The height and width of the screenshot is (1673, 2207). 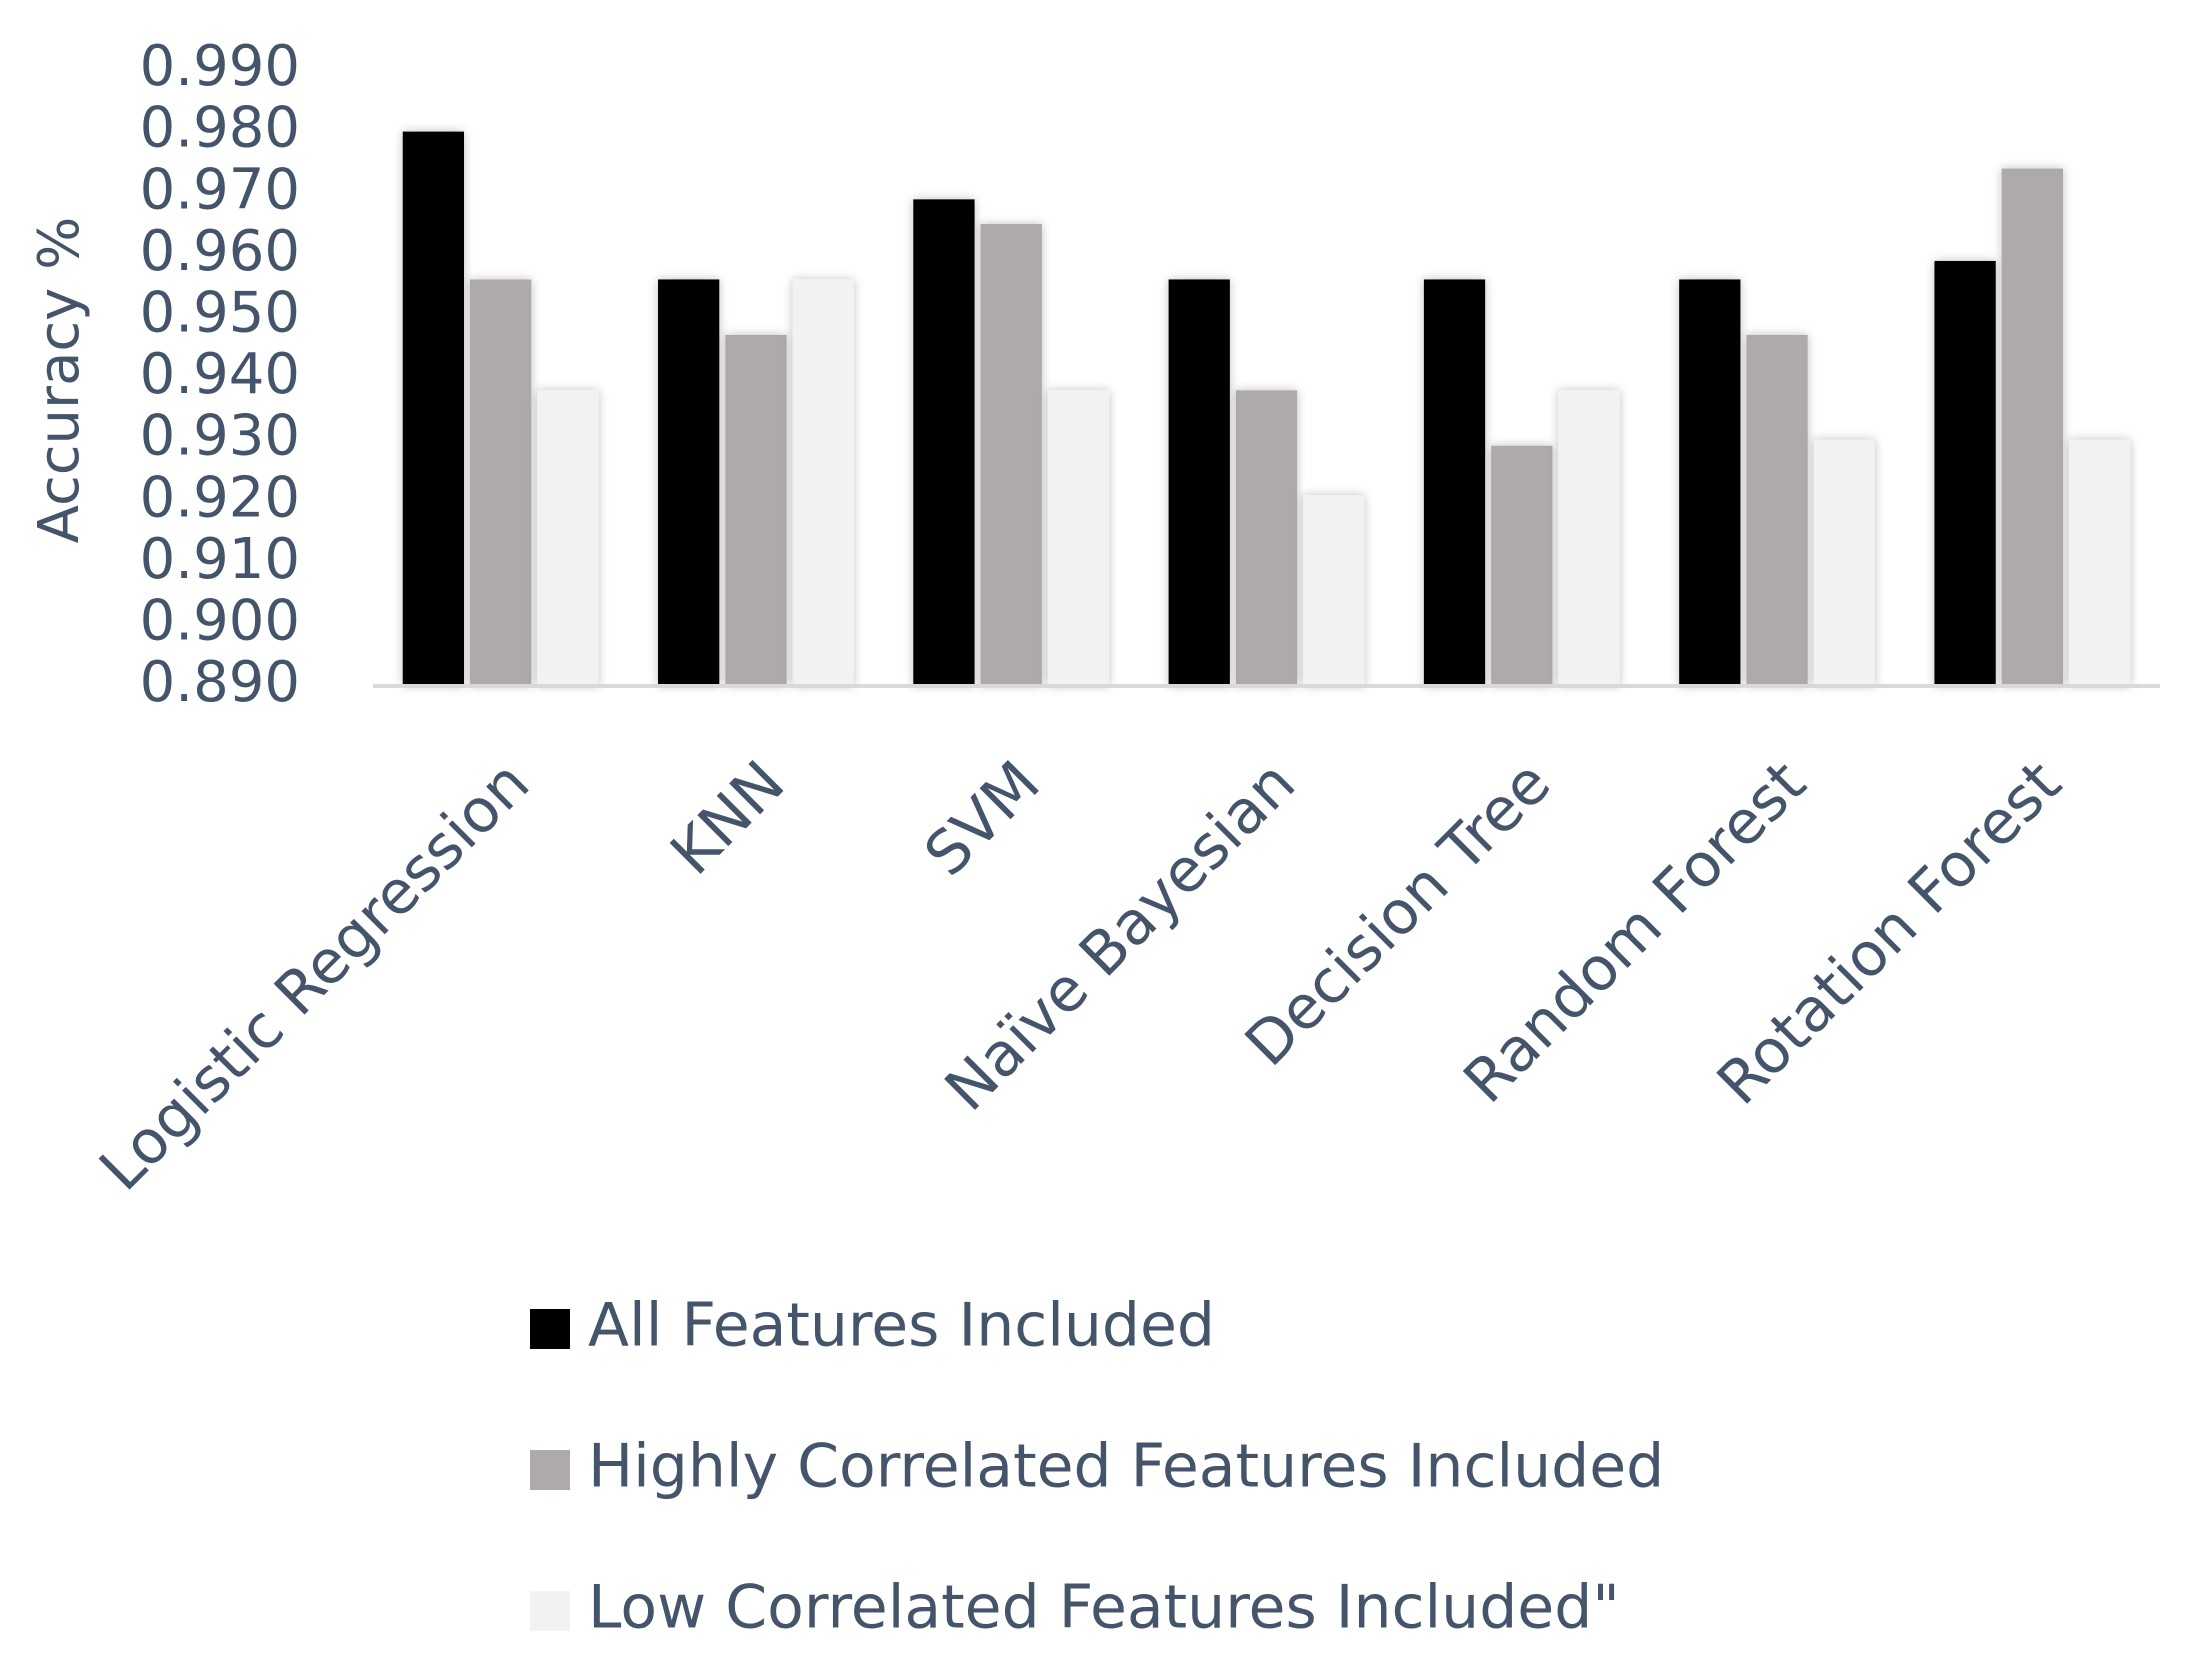 What do you see at coordinates (220, 497) in the screenshot?
I see `y-tick-label: 0.920` at bounding box center [220, 497].